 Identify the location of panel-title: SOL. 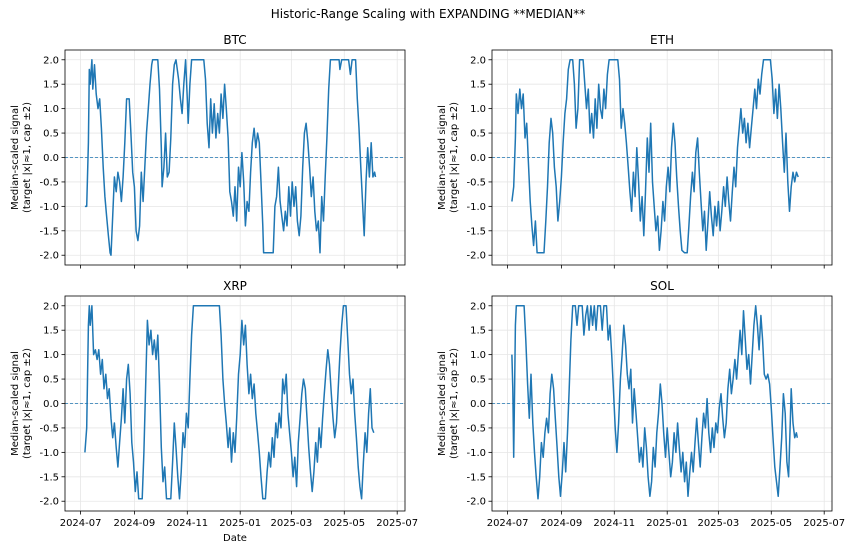
(662, 286).